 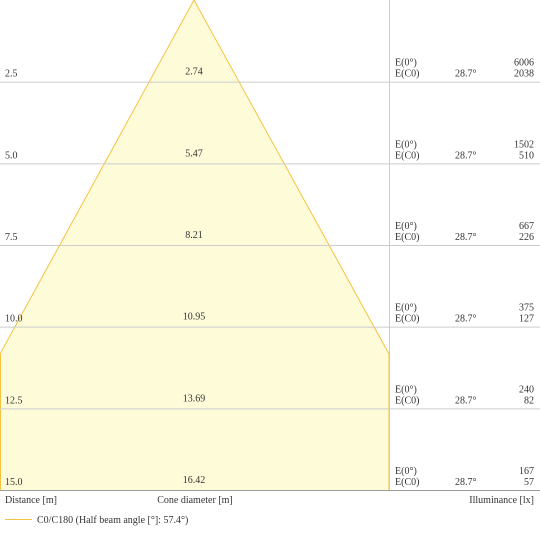 What do you see at coordinates (501, 500) in the screenshot?
I see `footer-label: Illuminance [lx]` at bounding box center [501, 500].